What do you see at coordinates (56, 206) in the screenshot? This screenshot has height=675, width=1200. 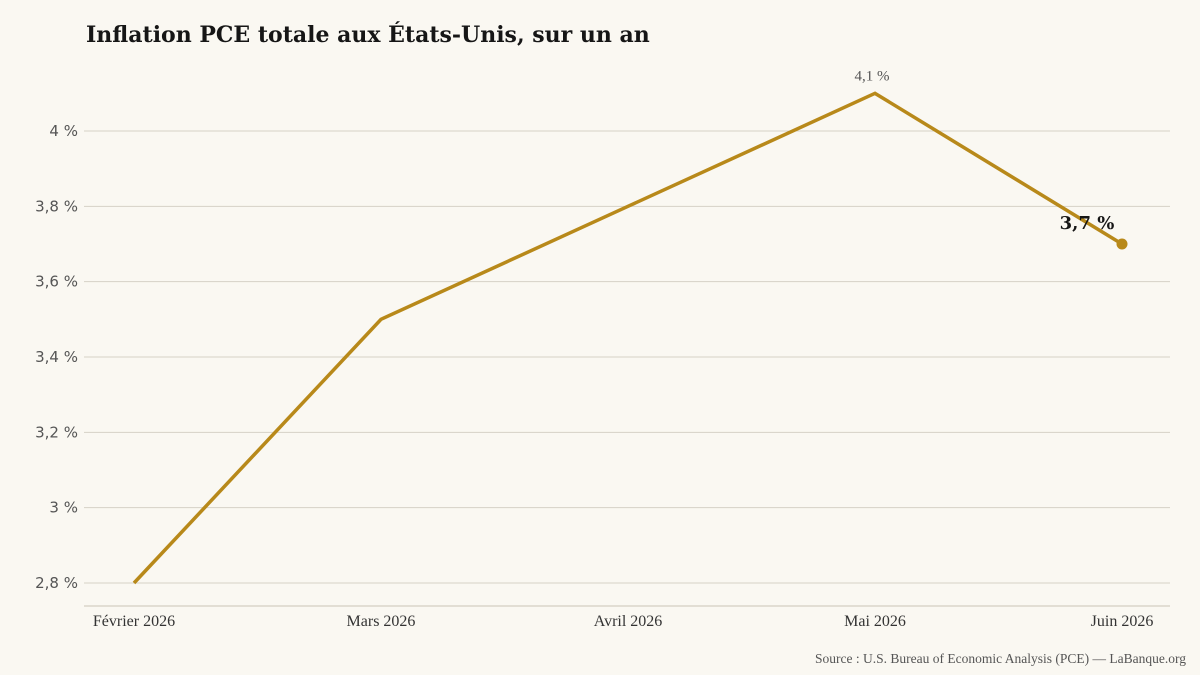 I see `y-tick-label: 3,8 %` at bounding box center [56, 206].